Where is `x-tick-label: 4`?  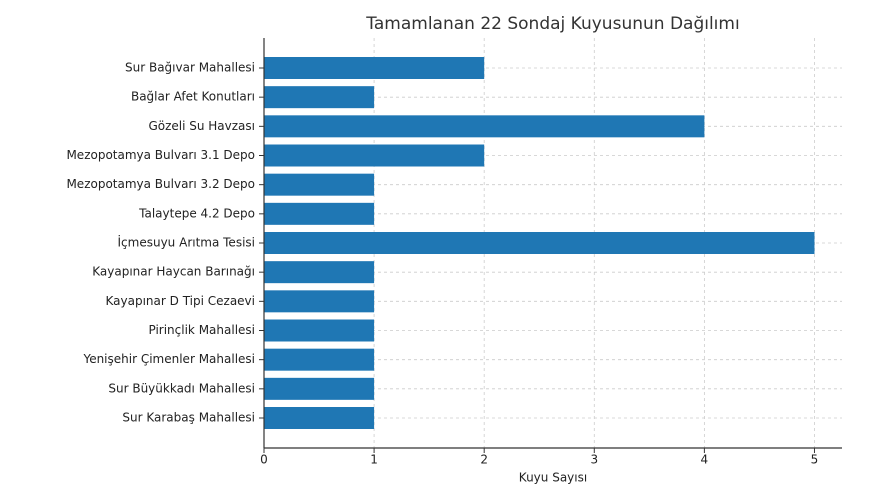
x-tick-label: 4 is located at coordinates (705, 460).